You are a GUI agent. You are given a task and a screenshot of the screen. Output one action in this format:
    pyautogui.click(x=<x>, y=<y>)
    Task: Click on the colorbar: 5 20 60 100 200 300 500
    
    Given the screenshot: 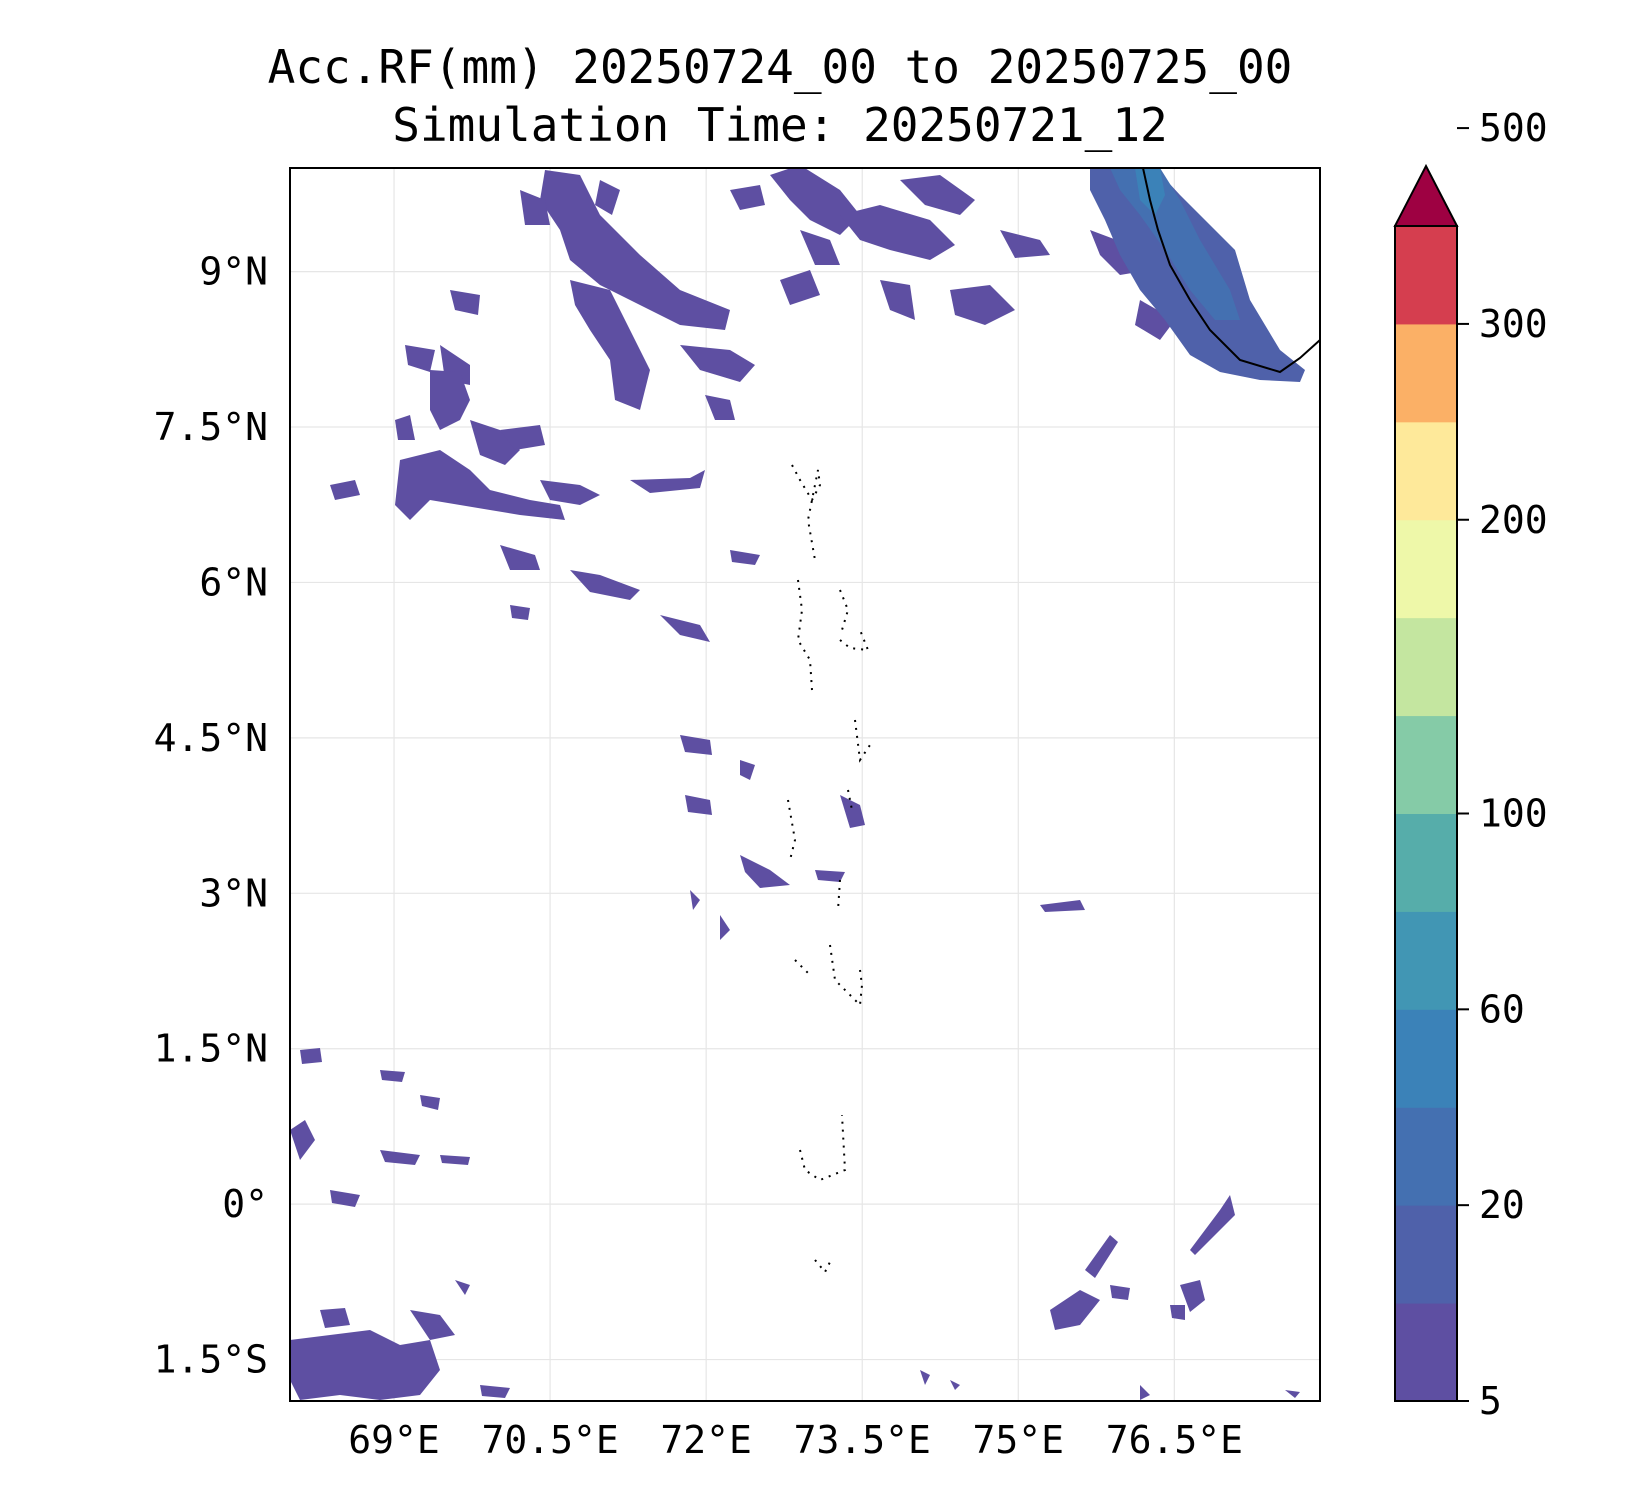 What is the action you would take?
    pyautogui.click(x=1470, y=764)
    